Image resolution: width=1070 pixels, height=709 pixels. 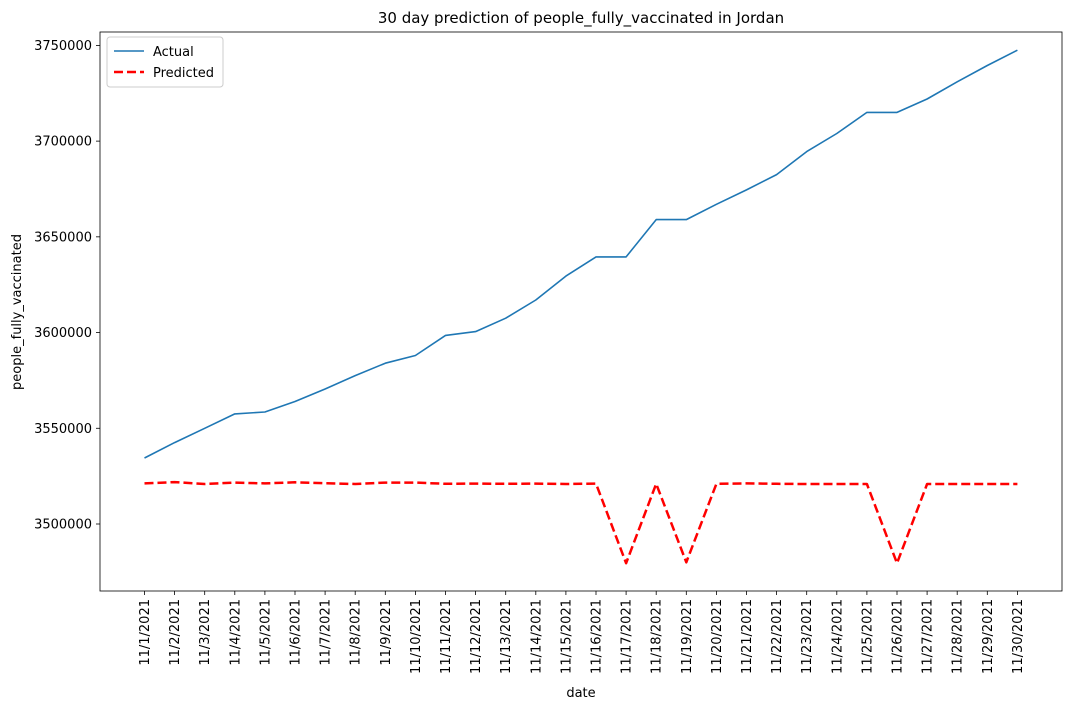 I want to click on x-tick-label: 11/3/2021, so click(x=205, y=632).